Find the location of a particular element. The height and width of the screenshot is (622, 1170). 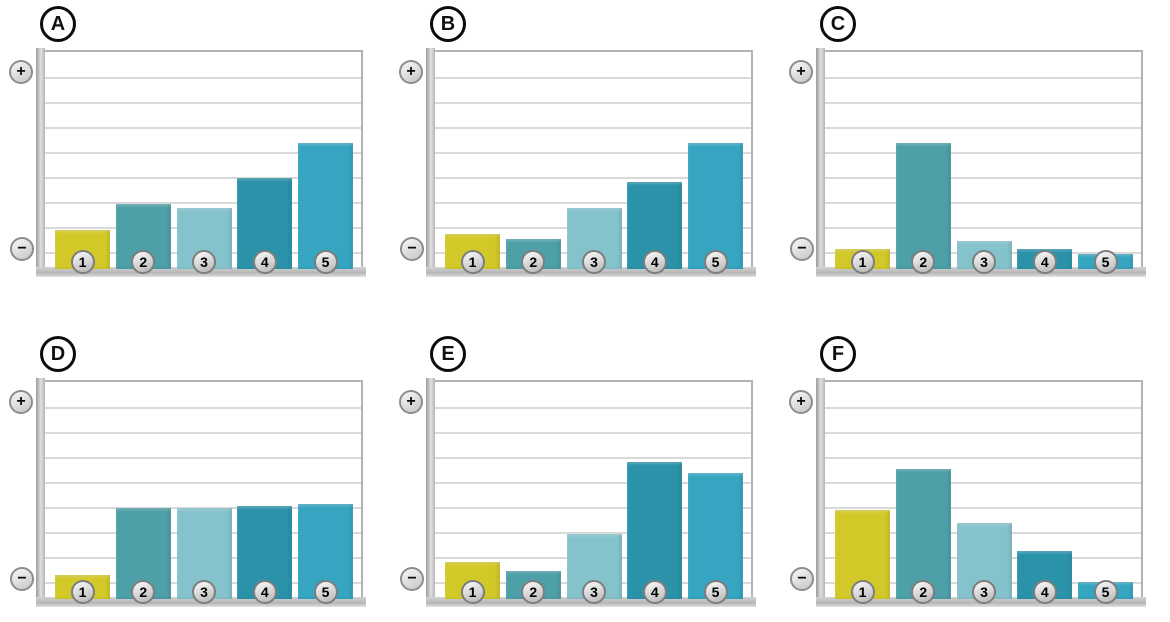

panel-label-badge: F is located at coordinates (838, 354).